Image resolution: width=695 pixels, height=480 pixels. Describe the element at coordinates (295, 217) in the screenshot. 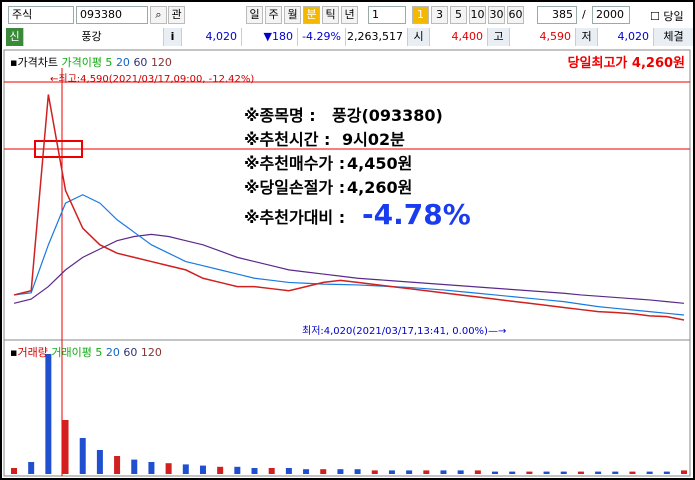

I see `rec-label: ※추천가대비 :` at that location.